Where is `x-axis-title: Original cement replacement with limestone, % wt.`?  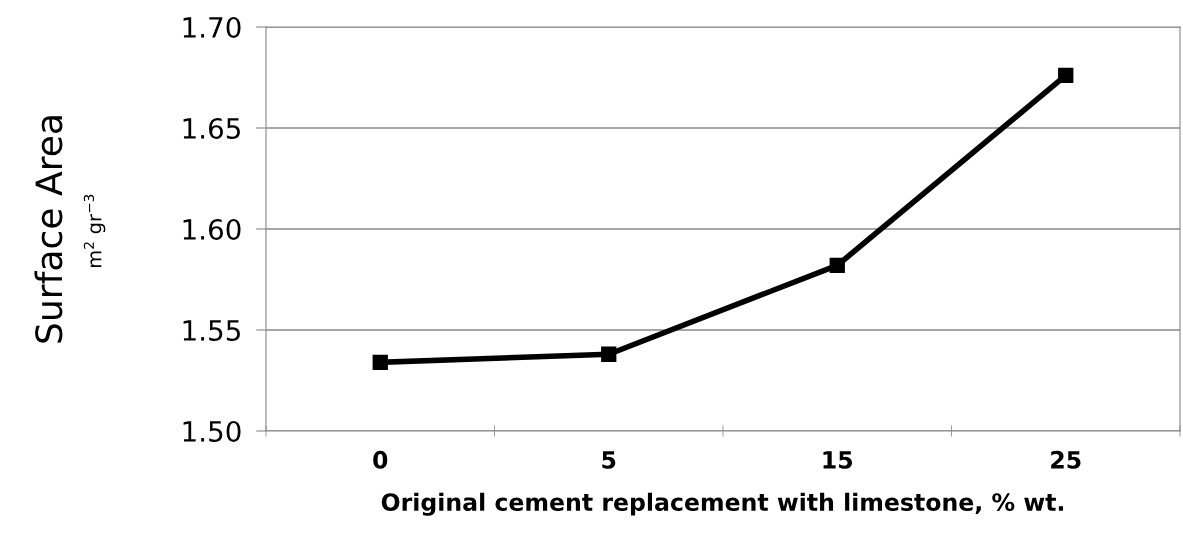 x-axis-title: Original cement replacement with limestone, % wt. is located at coordinates (722, 504).